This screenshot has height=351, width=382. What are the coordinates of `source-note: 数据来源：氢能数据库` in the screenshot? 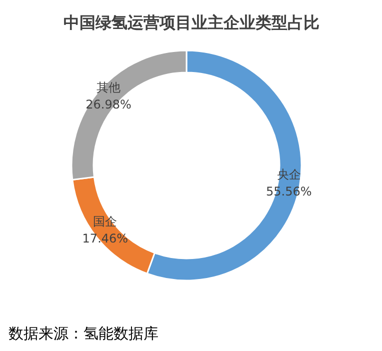 It's located at (83, 333).